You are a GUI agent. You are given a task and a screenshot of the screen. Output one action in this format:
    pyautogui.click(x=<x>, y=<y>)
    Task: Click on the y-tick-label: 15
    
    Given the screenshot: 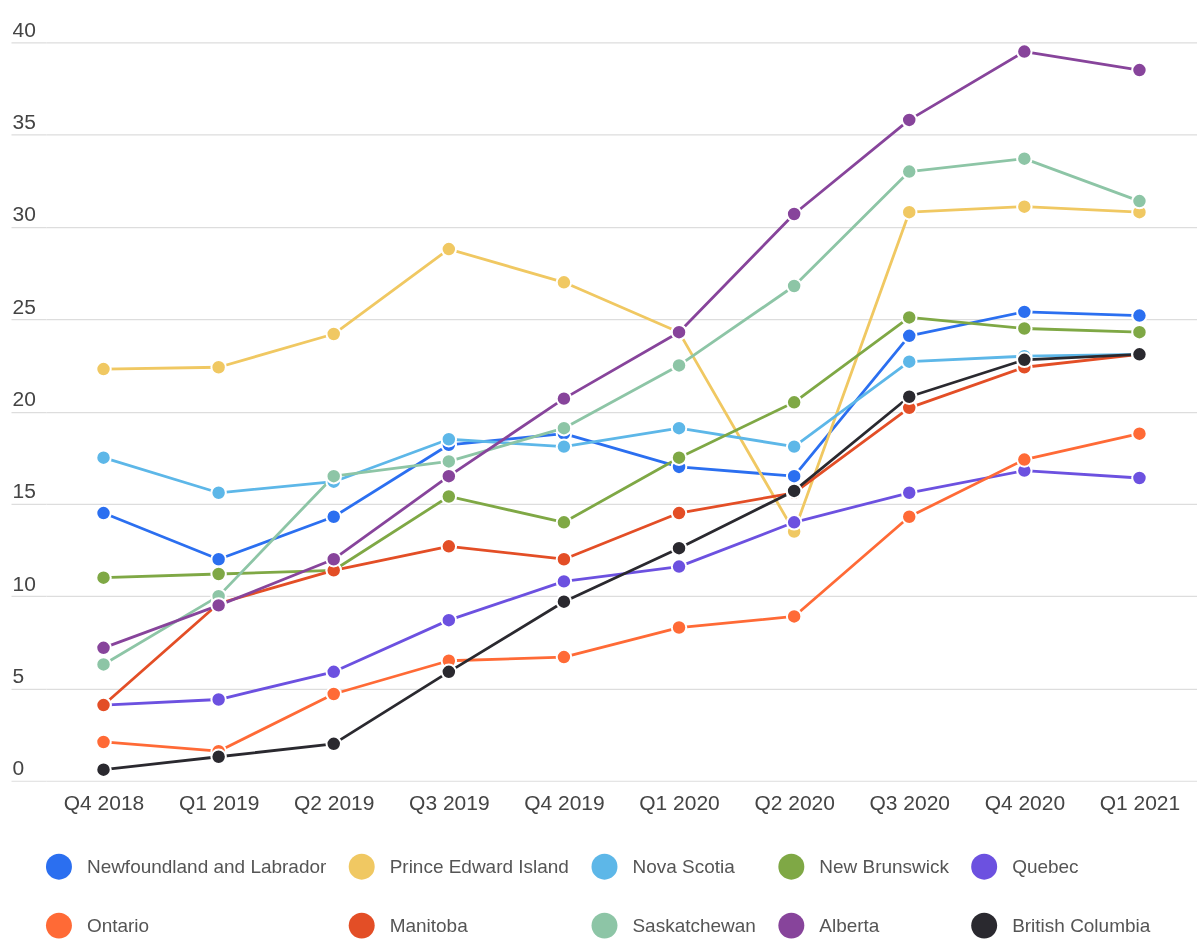 What is the action you would take?
    pyautogui.click(x=24, y=491)
    